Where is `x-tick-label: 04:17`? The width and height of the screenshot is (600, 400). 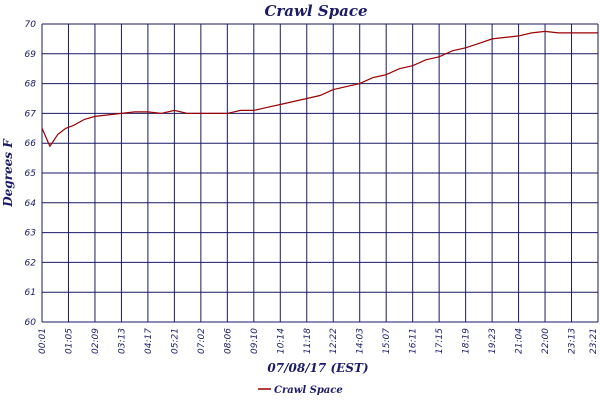
x-tick-label: 04:17 is located at coordinates (149, 341).